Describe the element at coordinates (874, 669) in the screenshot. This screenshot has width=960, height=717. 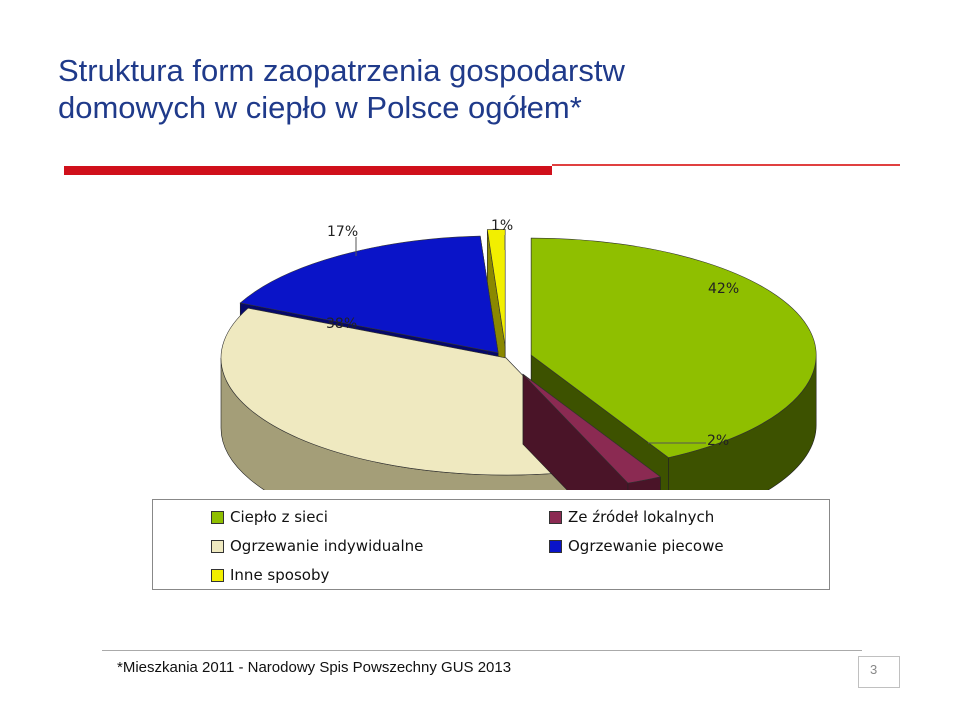
I see `page-number: 3` at that location.